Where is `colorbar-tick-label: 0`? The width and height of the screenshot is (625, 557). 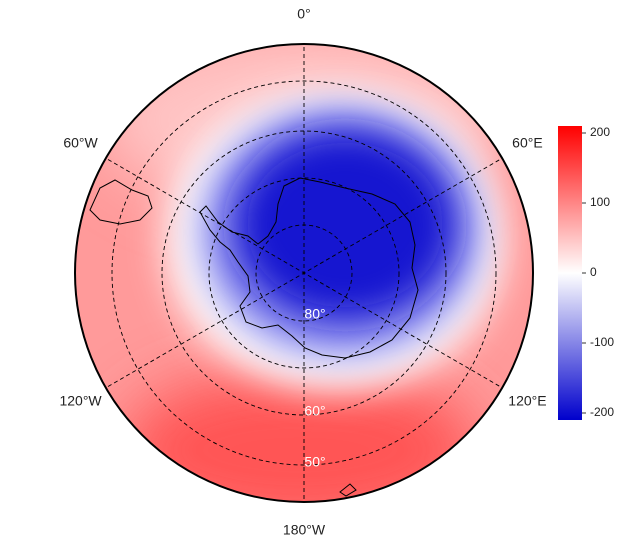
colorbar-tick-label: 0 is located at coordinates (593, 272).